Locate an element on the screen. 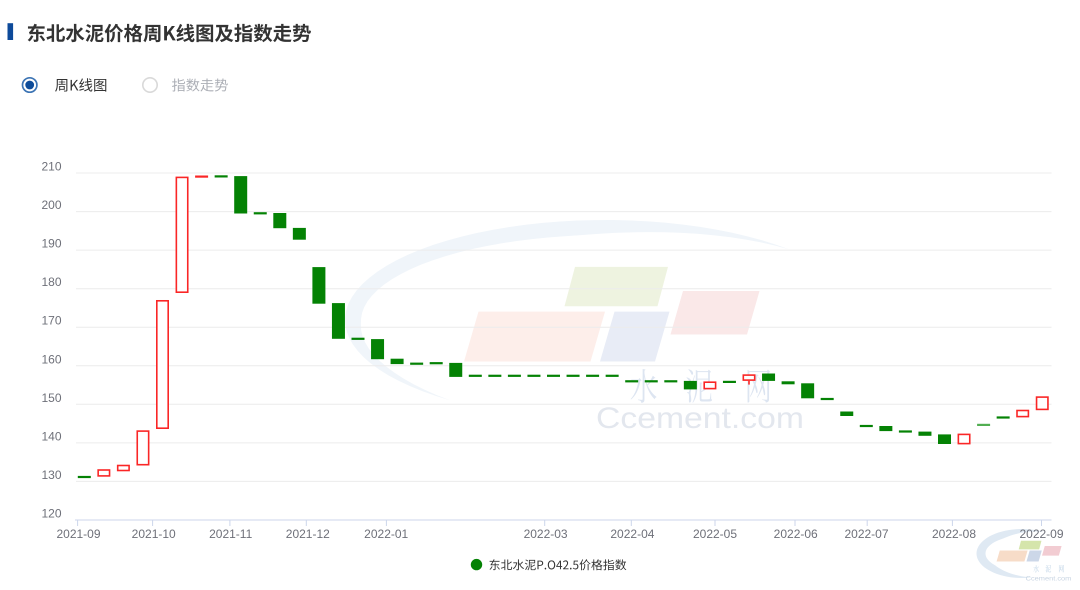 The width and height of the screenshot is (1080, 590). svg-text: 2022-05 is located at coordinates (715, 534).